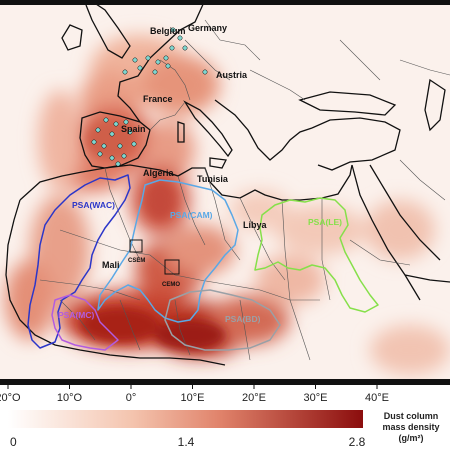 This screenshot has width=450, height=450. Describe the element at coordinates (193, 398) in the screenshot. I see `longitude-tick-label: 10°E` at that location.